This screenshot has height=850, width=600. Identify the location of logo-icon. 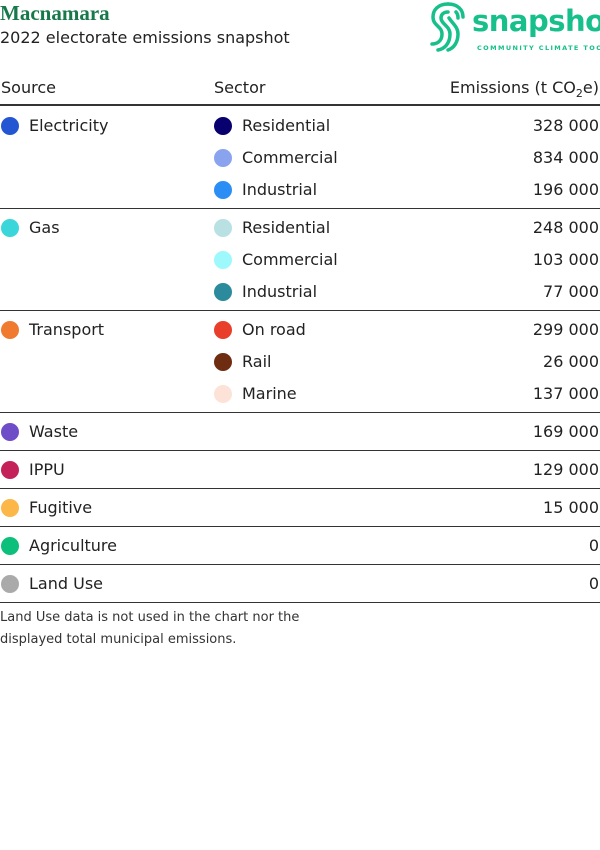
(447, 27).